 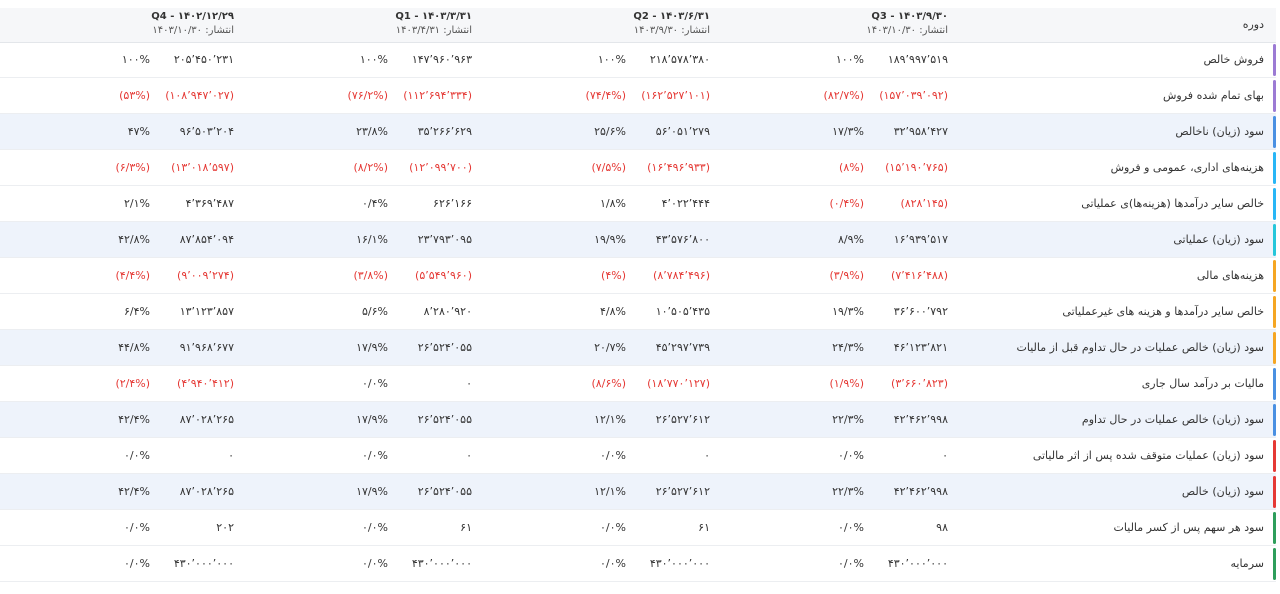 What do you see at coordinates (137, 203) in the screenshot?
I see `percent-cell: ۲/۱%` at bounding box center [137, 203].